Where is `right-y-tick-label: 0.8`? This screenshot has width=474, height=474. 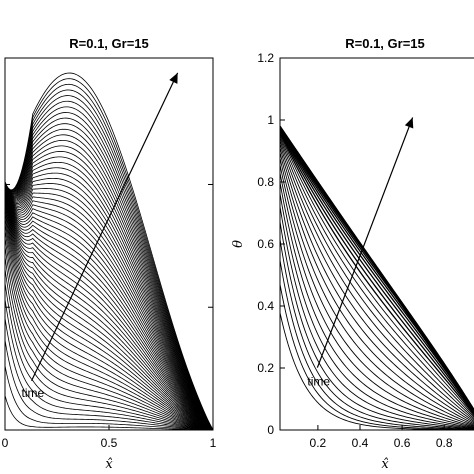 right-y-tick-label: 0.8 is located at coordinates (265, 182).